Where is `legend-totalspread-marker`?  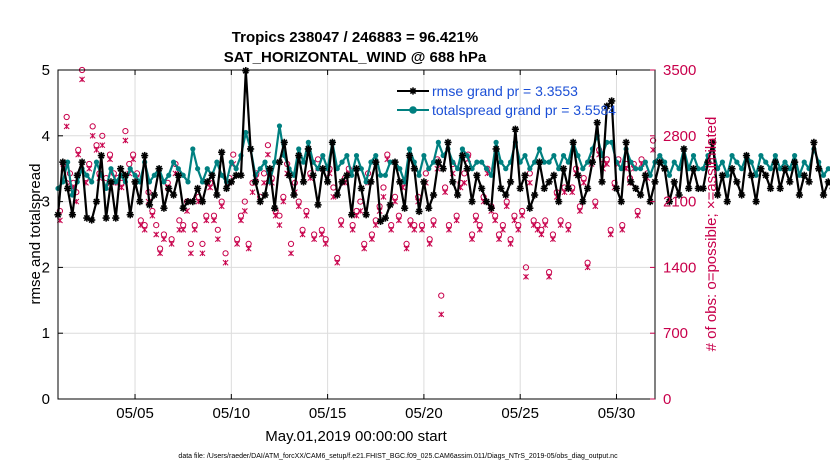
legend-totalspread-marker is located at coordinates (413, 110).